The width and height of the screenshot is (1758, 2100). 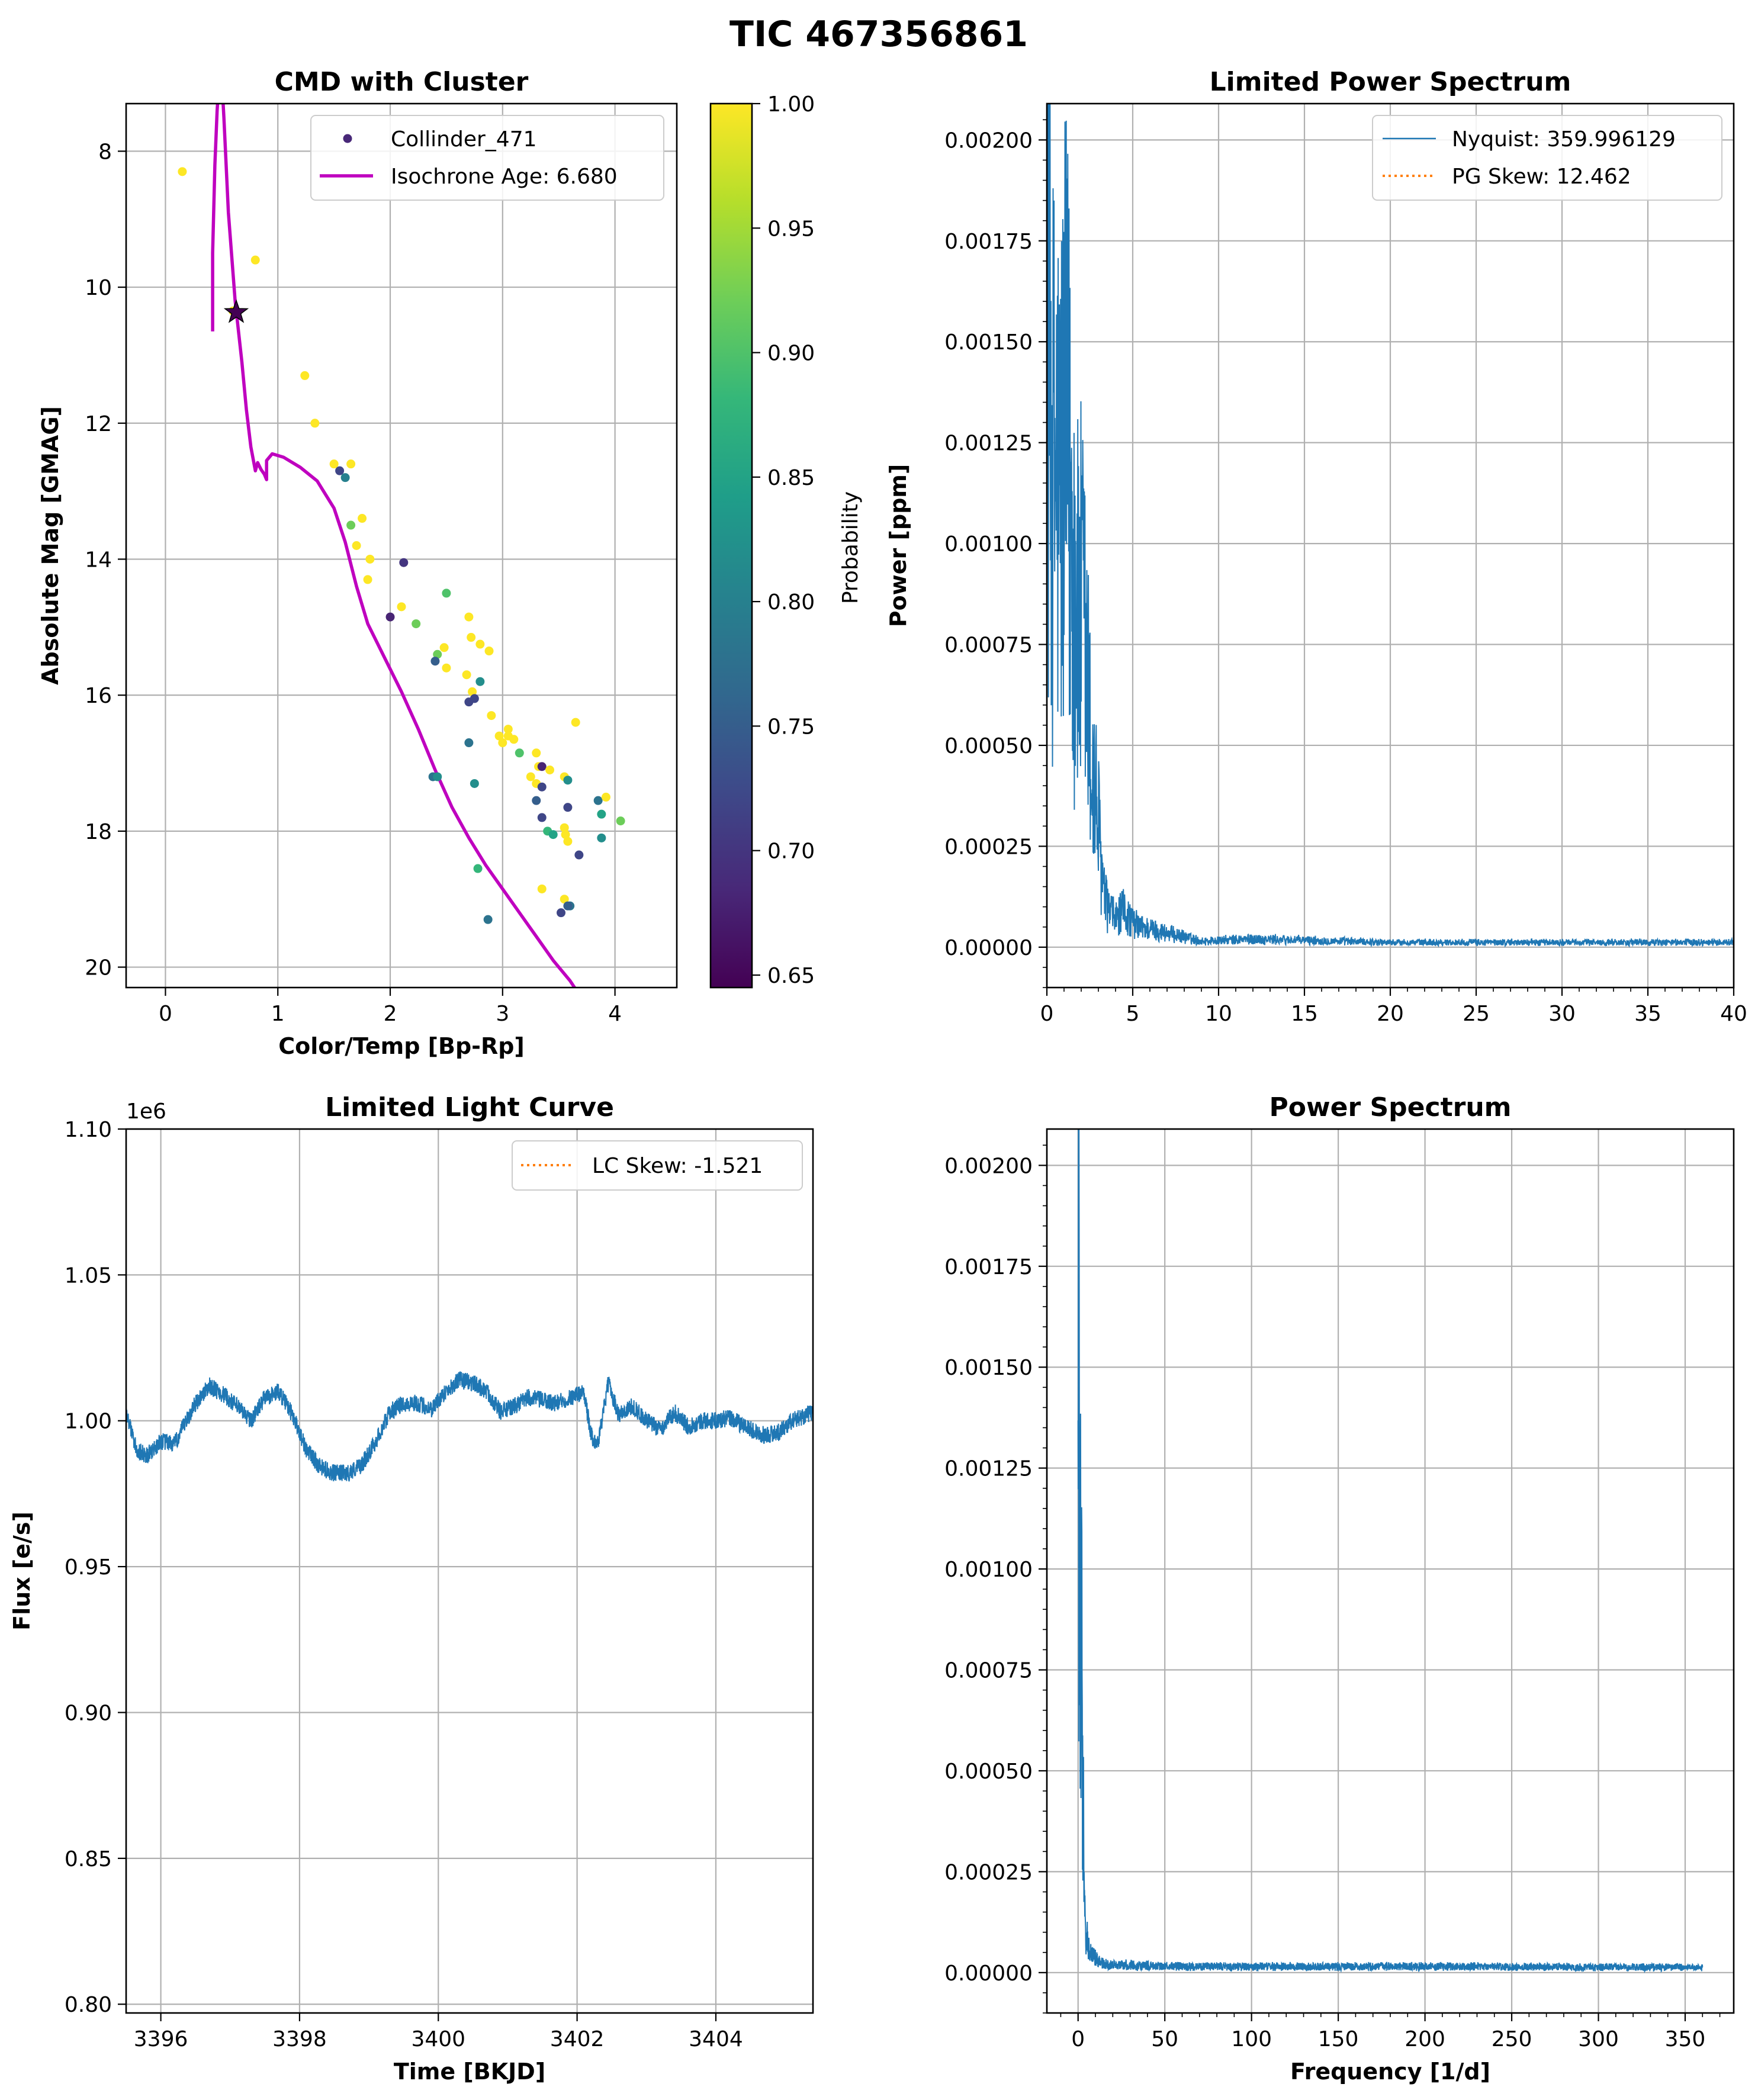 What do you see at coordinates (88, 1130) in the screenshot?
I see `y-tick-label: 1.10` at bounding box center [88, 1130].